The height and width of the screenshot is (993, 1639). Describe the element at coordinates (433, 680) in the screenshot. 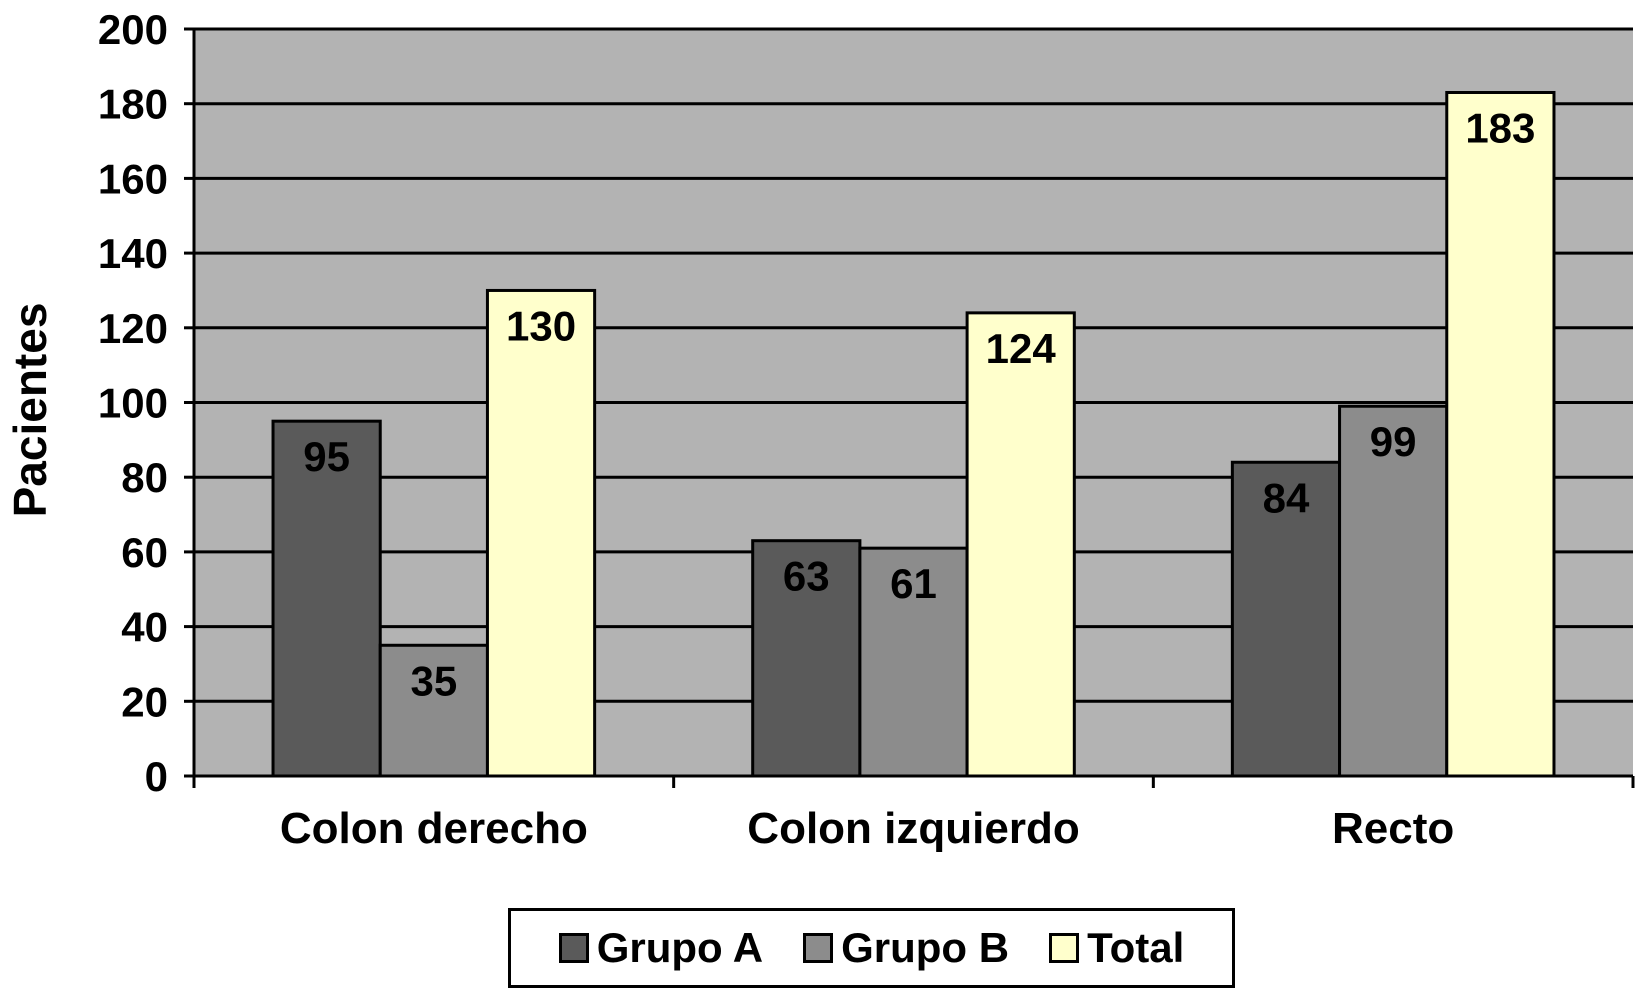

I see `data-label: 35` at that location.